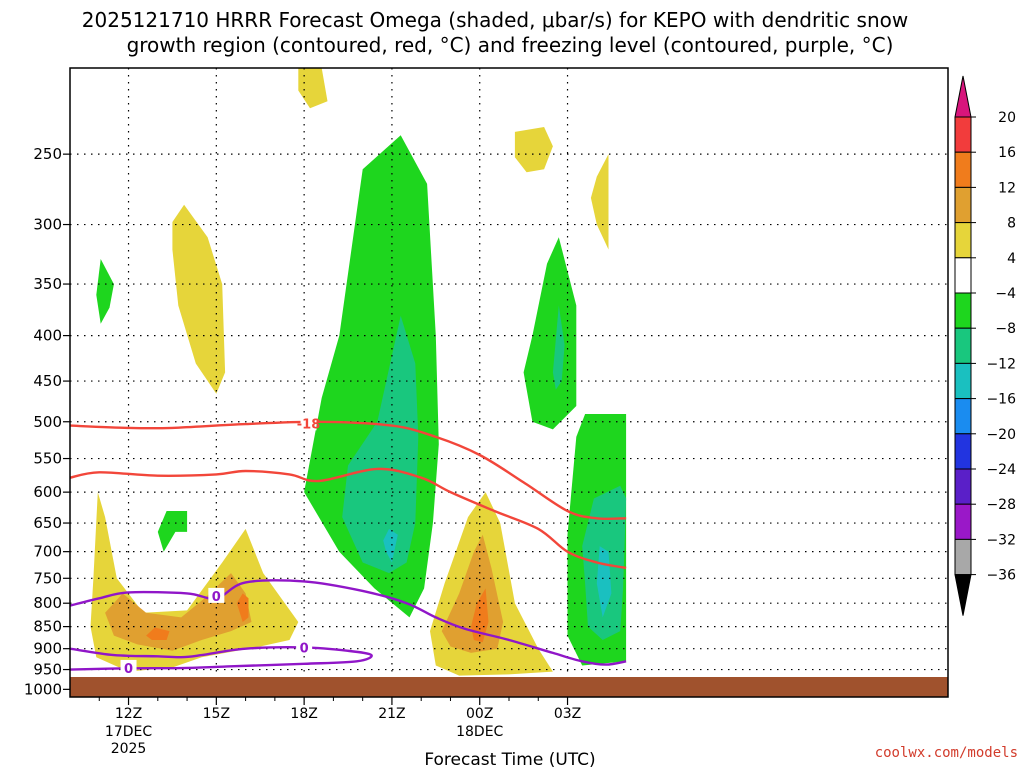  What do you see at coordinates (43, 689) in the screenshot?
I see `y-tick-label-1000: 1000` at bounding box center [43, 689].